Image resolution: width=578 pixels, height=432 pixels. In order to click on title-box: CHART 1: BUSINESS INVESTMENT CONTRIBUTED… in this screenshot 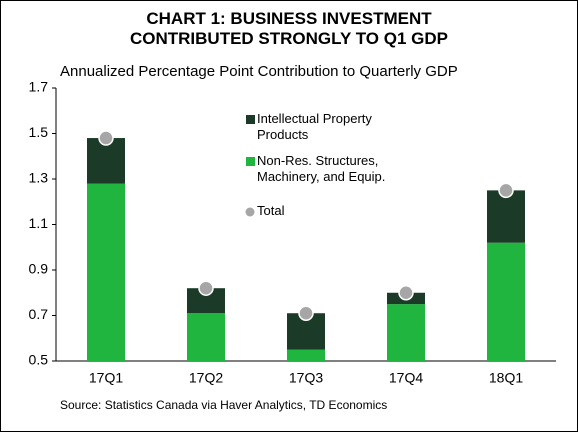, I will do `click(289, 29)`.